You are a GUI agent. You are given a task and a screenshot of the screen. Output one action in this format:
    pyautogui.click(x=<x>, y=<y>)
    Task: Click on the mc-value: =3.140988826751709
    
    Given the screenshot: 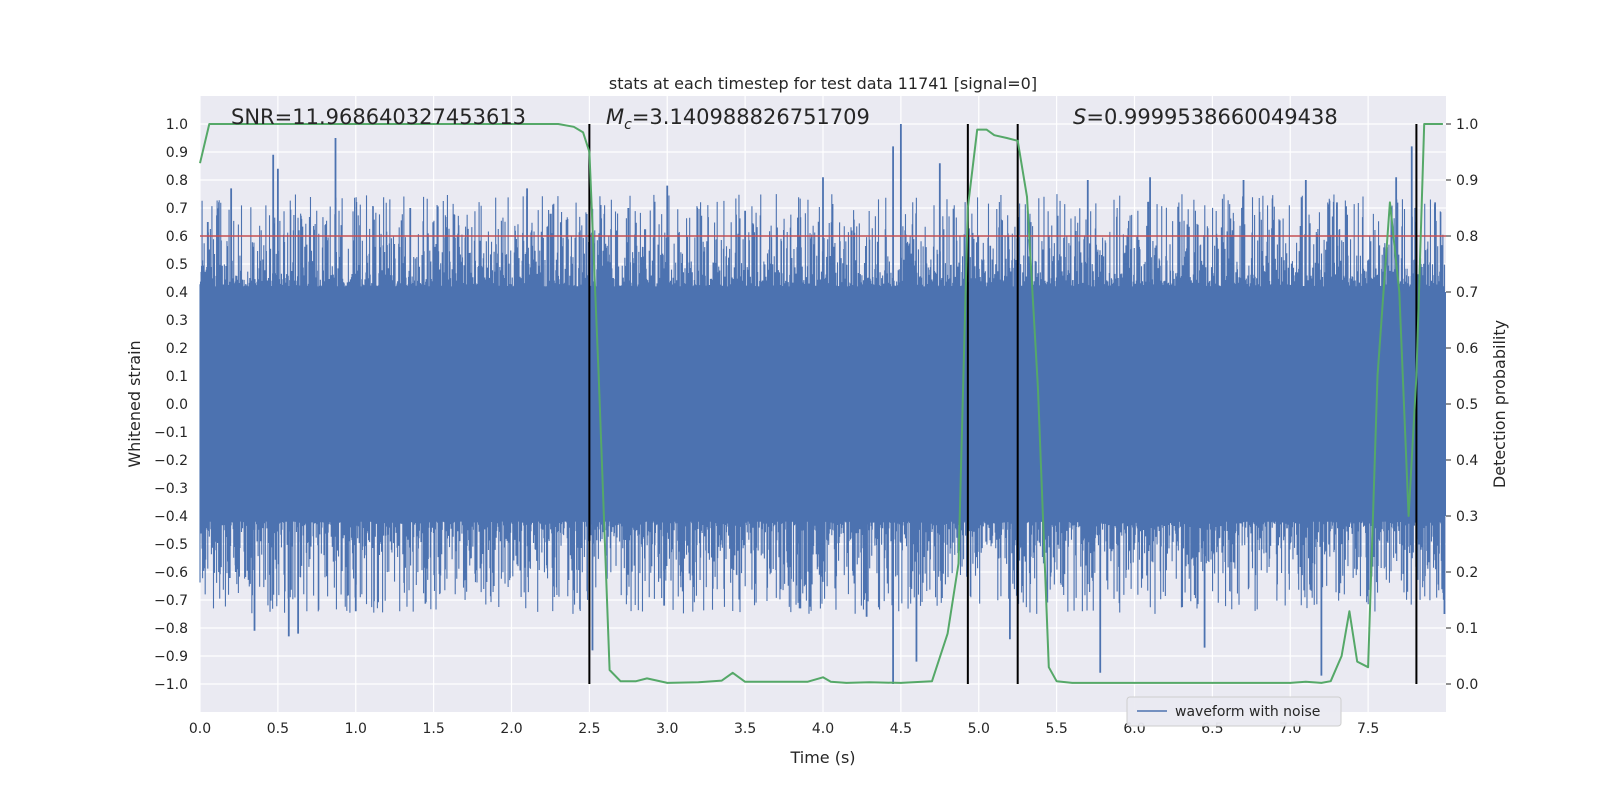 What is the action you would take?
    pyautogui.click(x=751, y=117)
    